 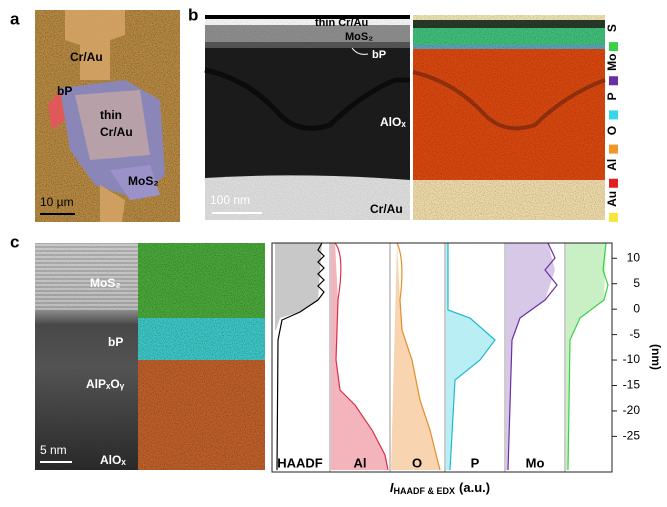 I want to click on scale-bar-label: 5 nm, so click(x=53, y=450).